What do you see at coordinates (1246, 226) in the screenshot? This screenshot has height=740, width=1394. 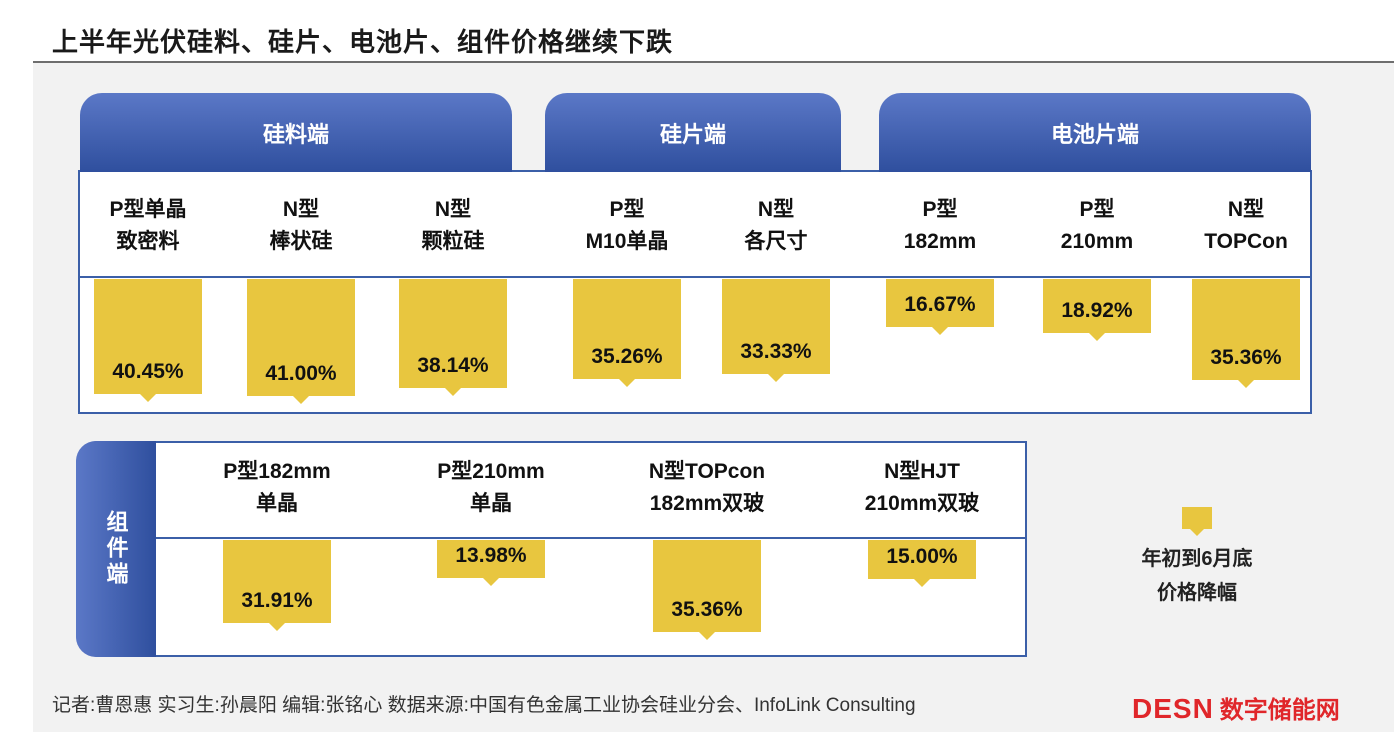 I see `column-header: N型 TOPCon` at bounding box center [1246, 226].